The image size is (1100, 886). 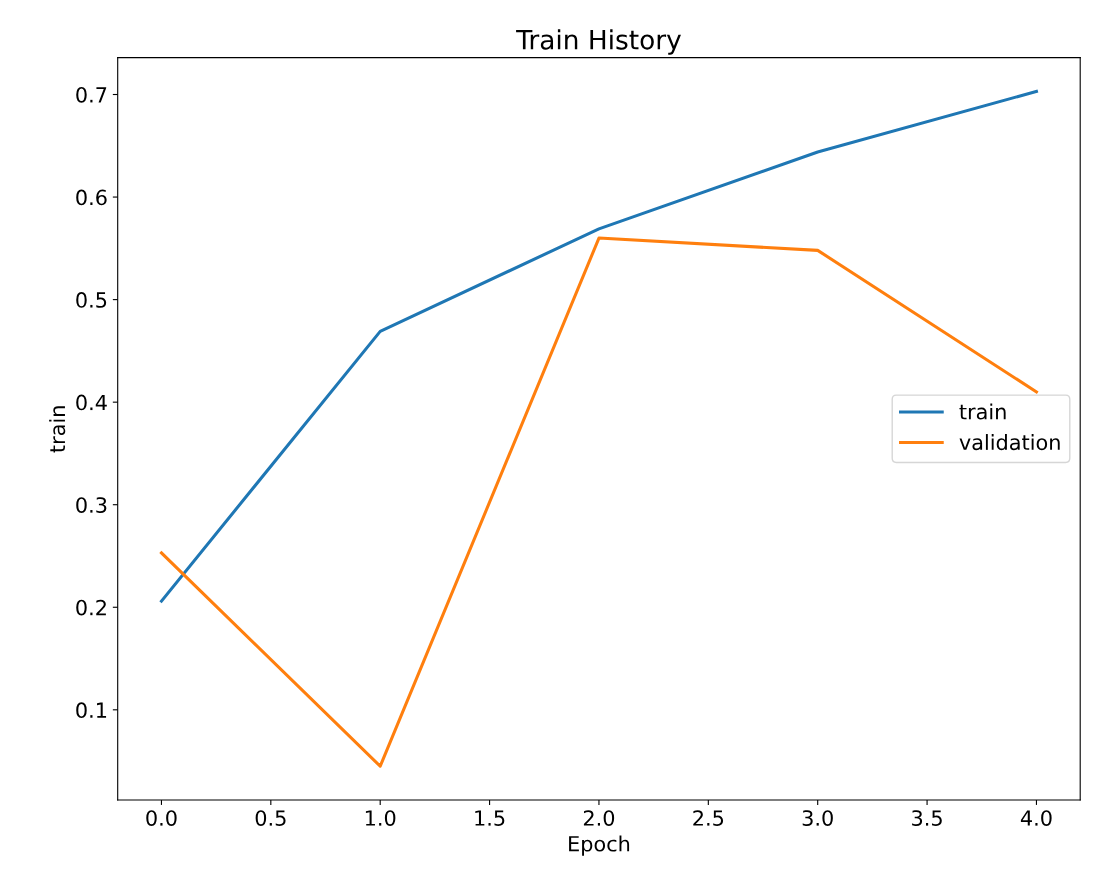 What do you see at coordinates (1036, 818) in the screenshot?
I see `x-tick-label: 4.0` at bounding box center [1036, 818].